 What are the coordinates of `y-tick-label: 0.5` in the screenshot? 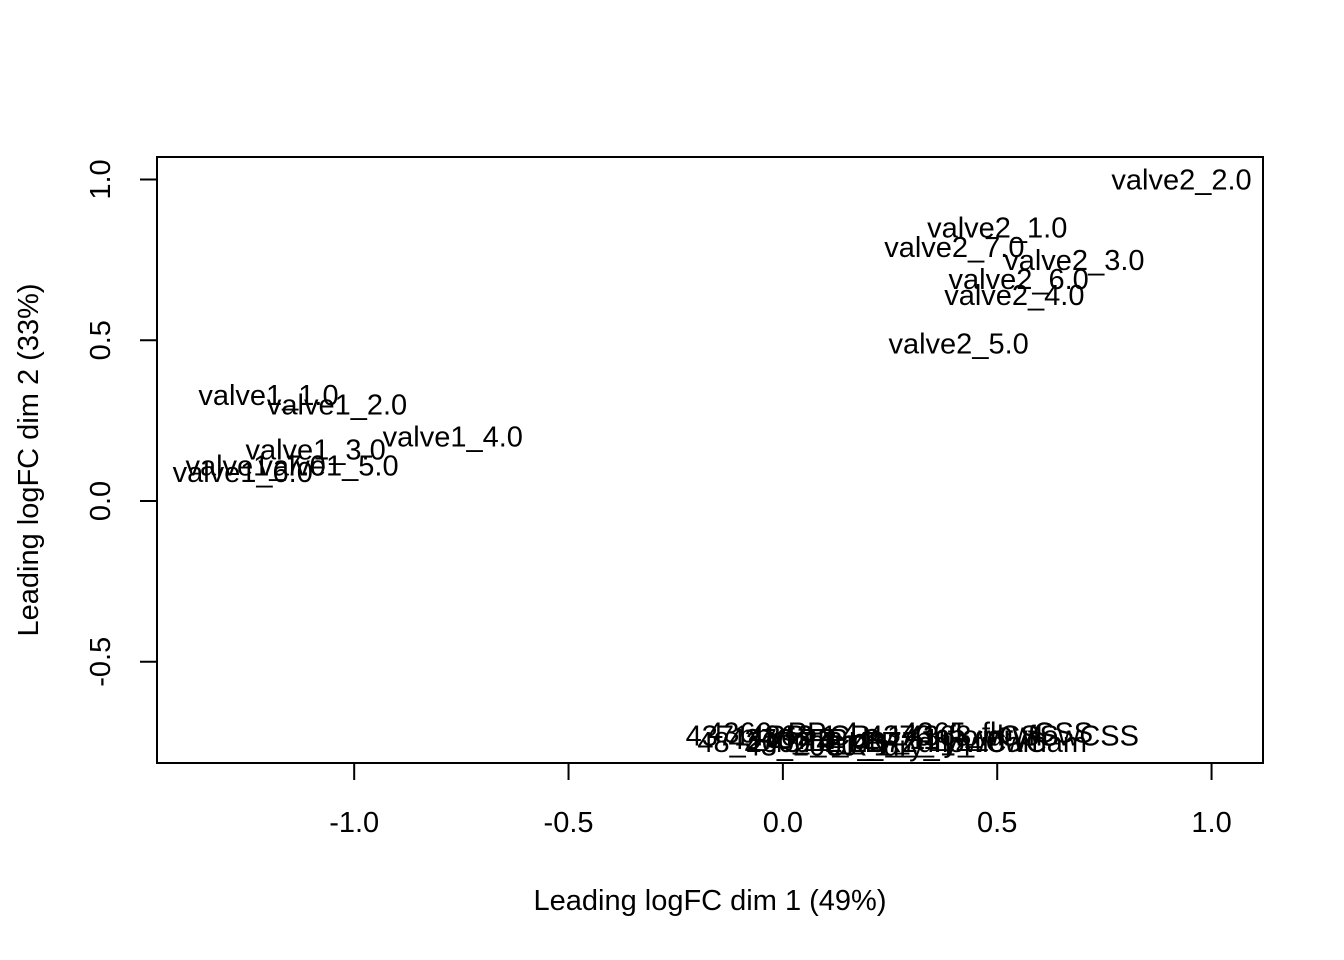 It's located at (101, 340).